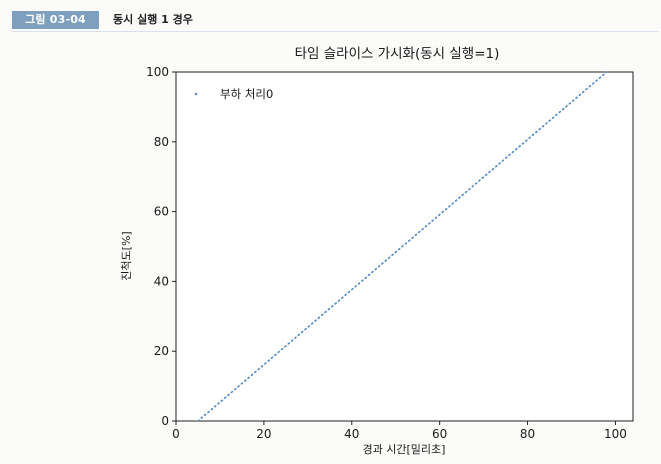 The width and height of the screenshot is (661, 464). What do you see at coordinates (161, 281) in the screenshot?
I see `y-tick-label: 40` at bounding box center [161, 281].